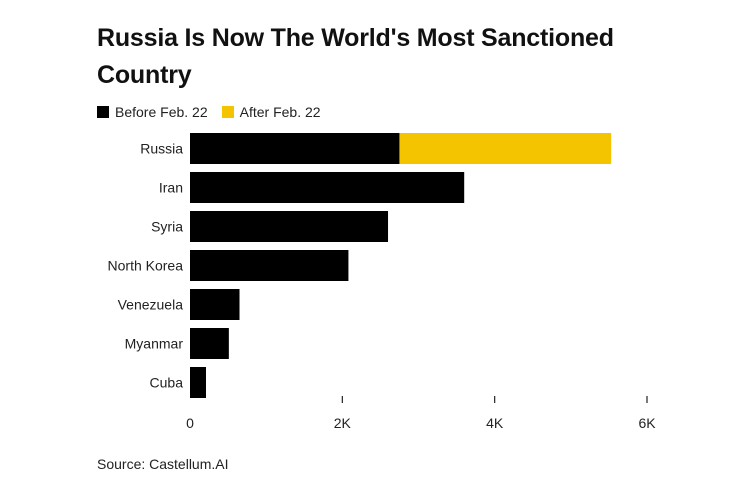  What do you see at coordinates (146, 266) in the screenshot?
I see `category-label: North Korea` at bounding box center [146, 266].